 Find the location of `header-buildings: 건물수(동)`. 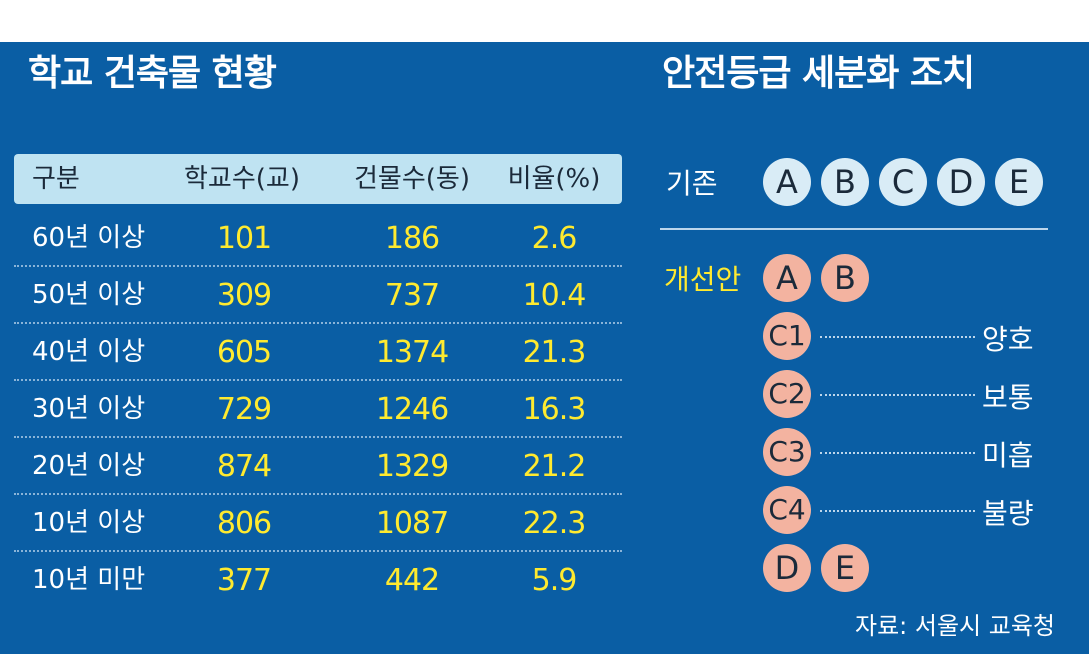

header-buildings: 건물수(동) is located at coordinates (412, 179).